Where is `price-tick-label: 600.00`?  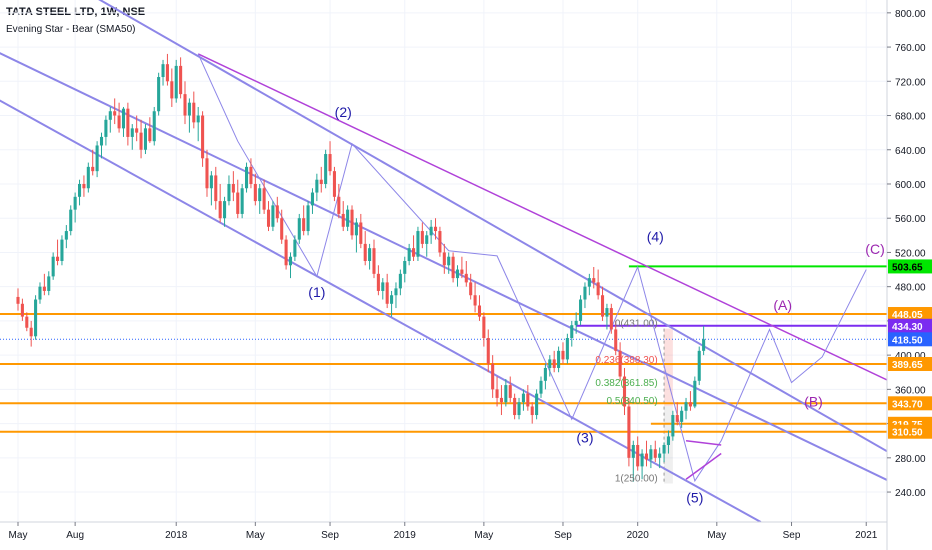
price-tick-label: 600.00 is located at coordinates (910, 185).